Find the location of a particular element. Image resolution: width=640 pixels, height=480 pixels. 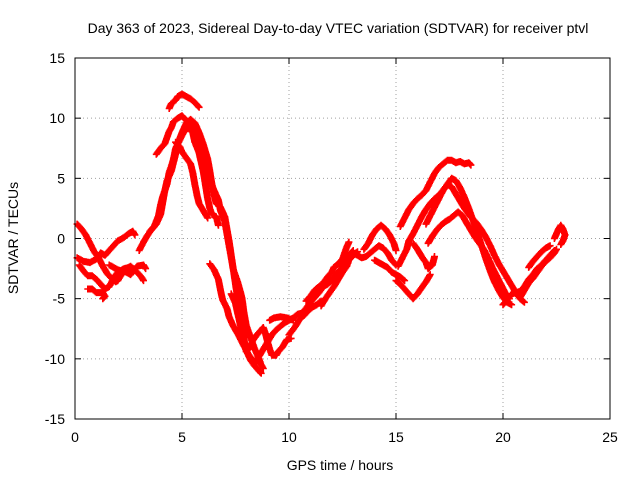

y-tick-label: -5 is located at coordinates (59, 299).